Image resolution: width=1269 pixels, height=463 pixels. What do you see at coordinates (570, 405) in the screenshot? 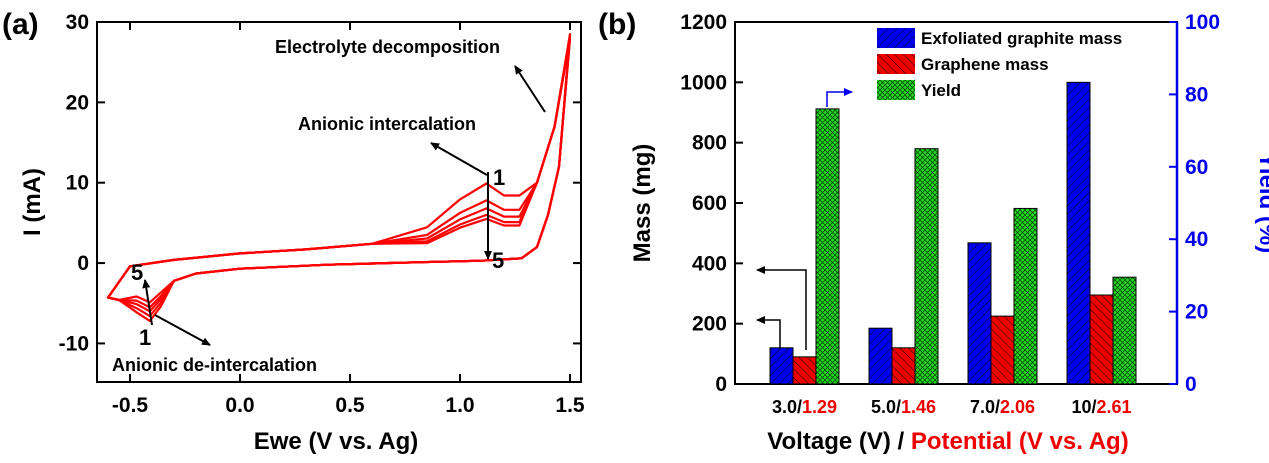
I see `x-tick-label: 1.5` at bounding box center [570, 405].